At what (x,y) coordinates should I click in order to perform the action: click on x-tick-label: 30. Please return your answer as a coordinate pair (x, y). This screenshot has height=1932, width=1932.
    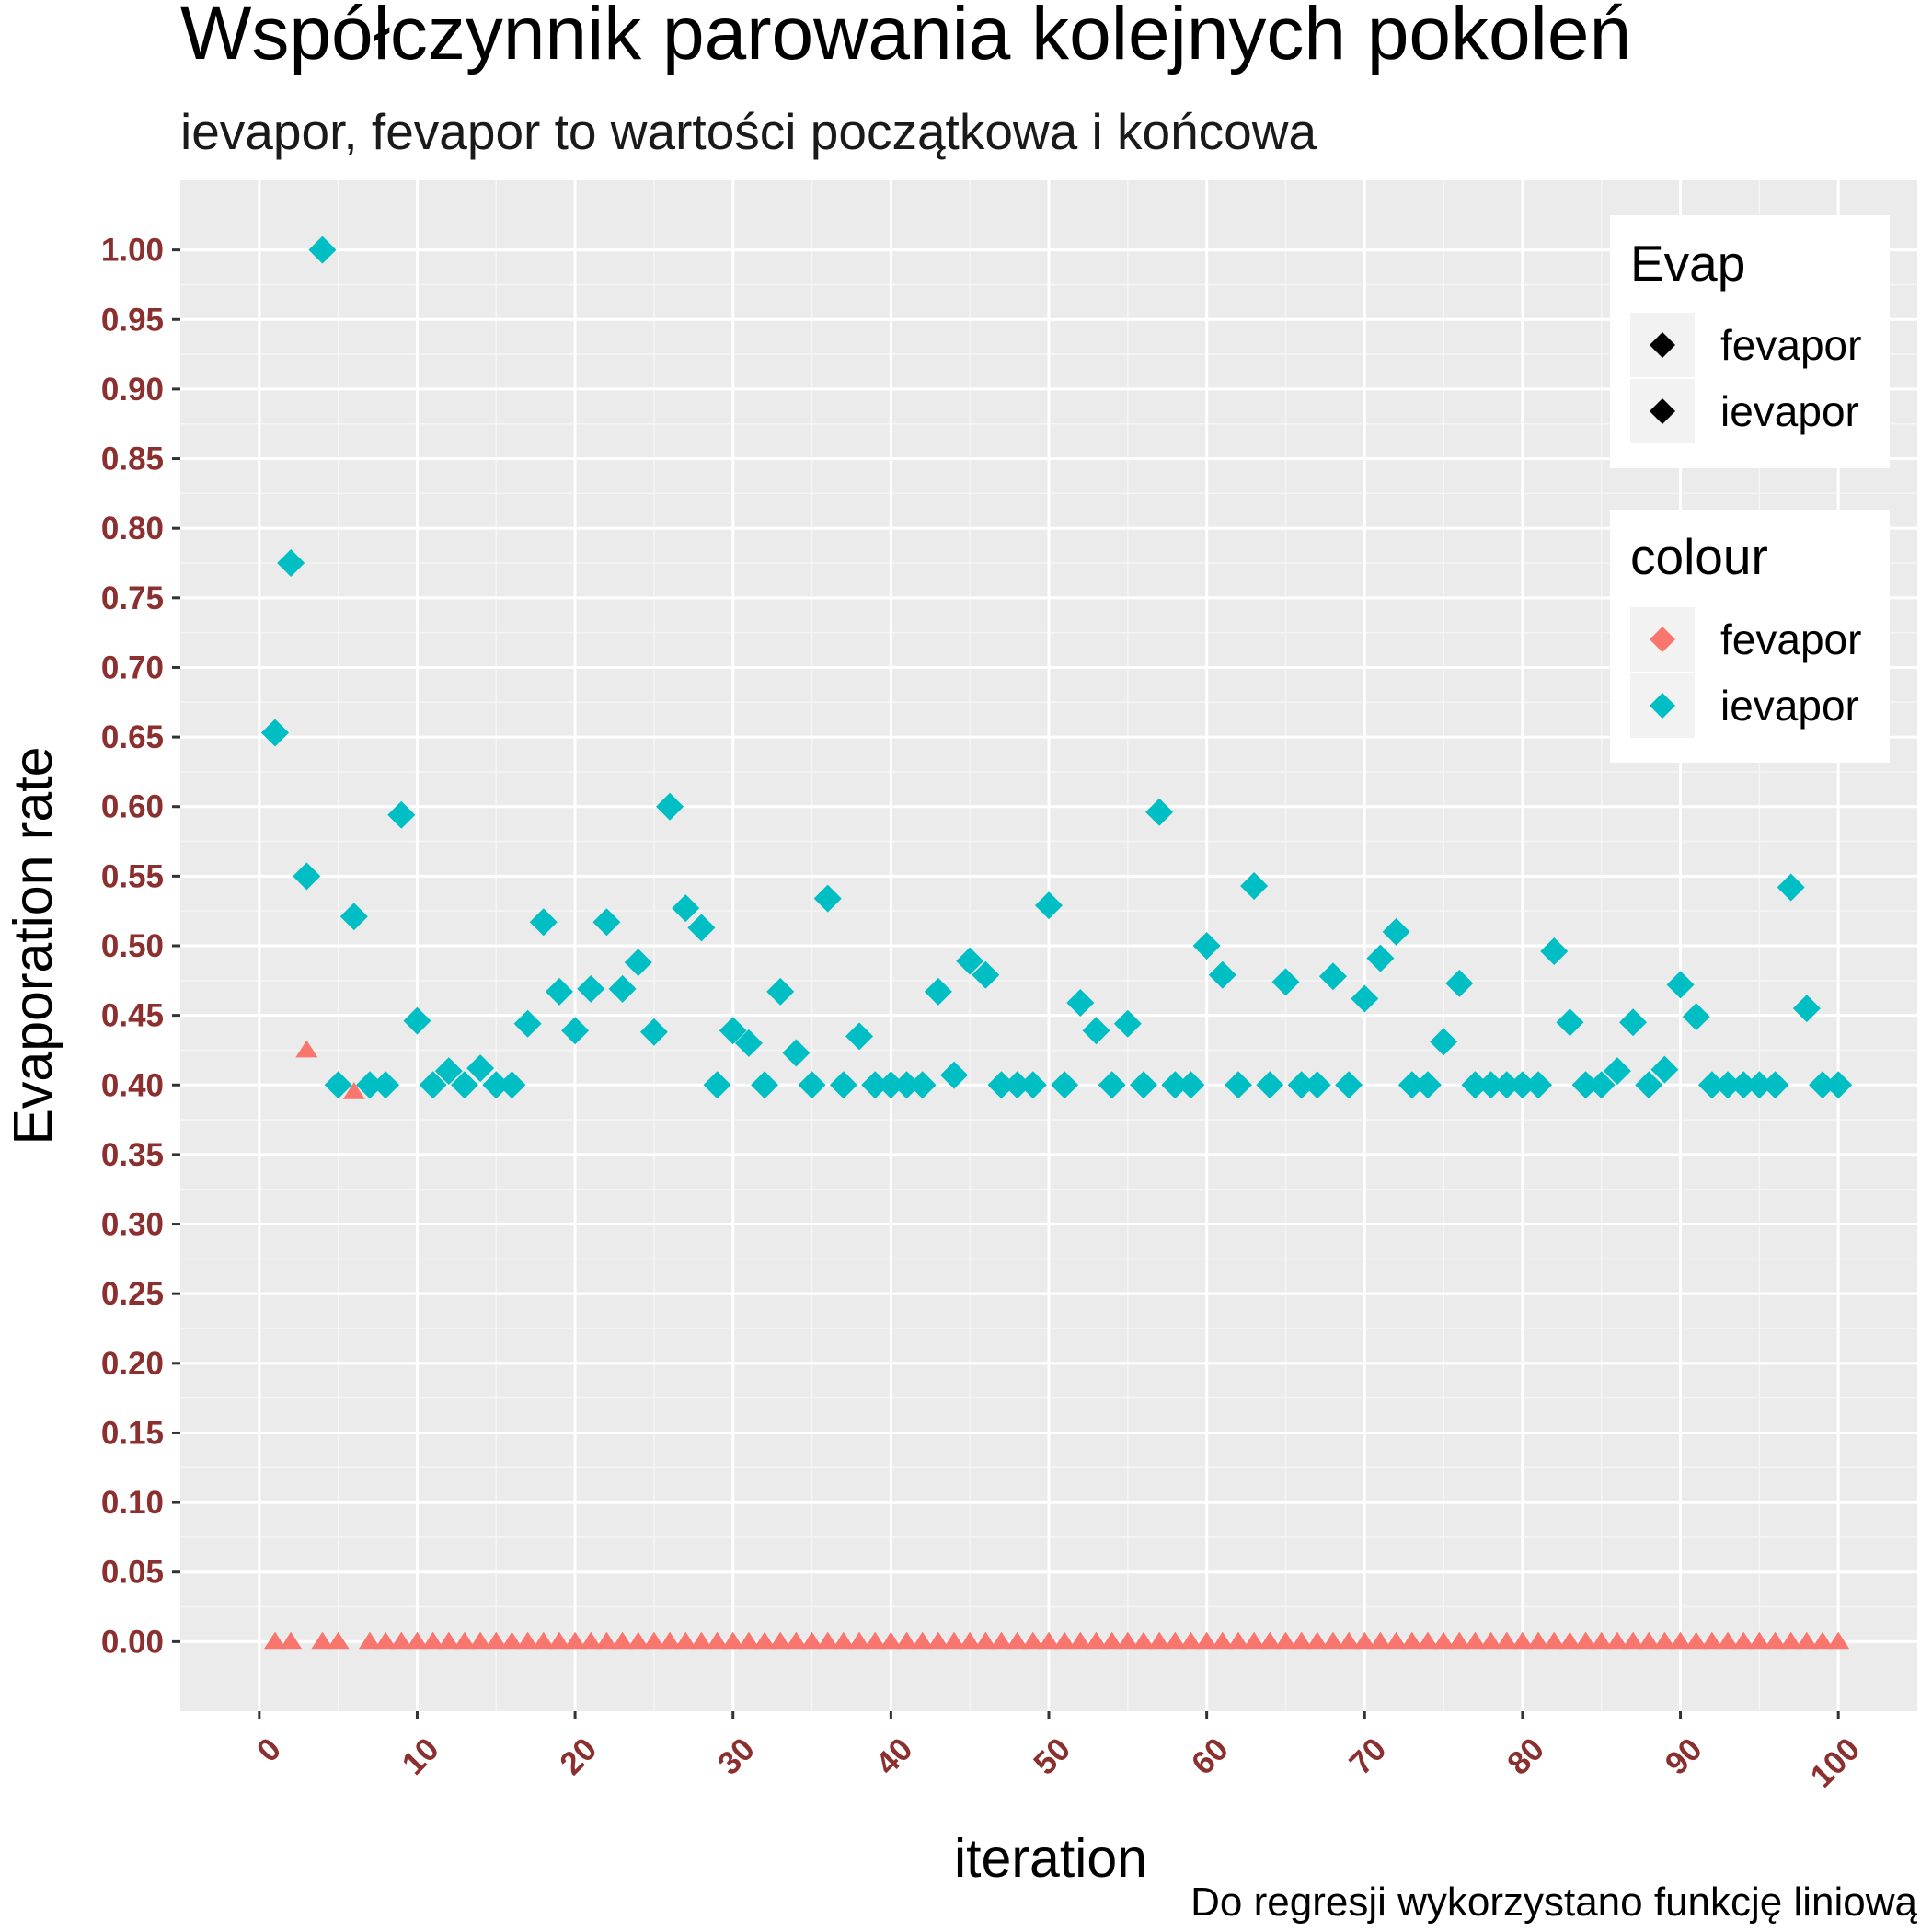
    Looking at the image, I should click on (736, 1756).